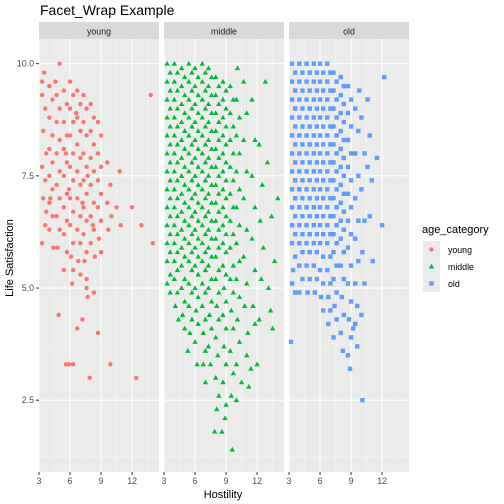  What do you see at coordinates (28, 232) in the screenshot?
I see `y-tick-labels: 2.5 5.0 7.5 10.0` at bounding box center [28, 232].